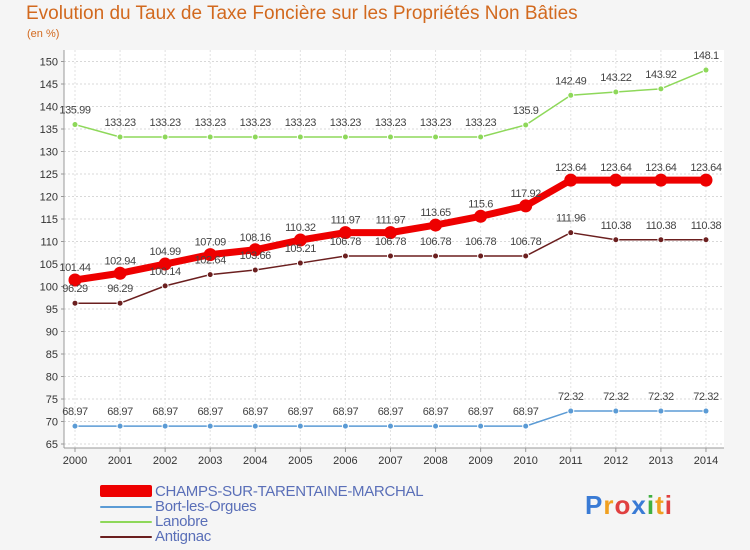 The height and width of the screenshot is (550, 750). Describe the element at coordinates (49, 220) in the screenshot. I see `y-tick-label: 115` at that location.